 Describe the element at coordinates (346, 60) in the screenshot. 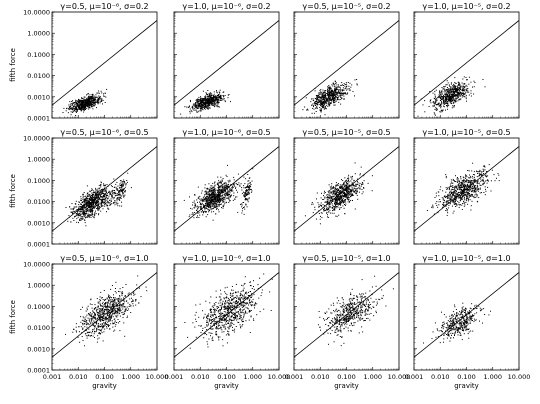

I see `scatter-panel-3: γ=0.5, μ=10⁻⁵, σ=0.2` at that location.